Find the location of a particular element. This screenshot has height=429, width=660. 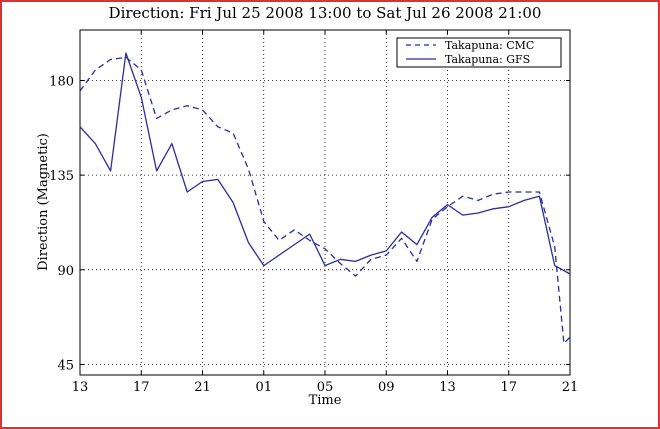

legend-label-gfs: Takapuna: GFS is located at coordinates (487, 59).